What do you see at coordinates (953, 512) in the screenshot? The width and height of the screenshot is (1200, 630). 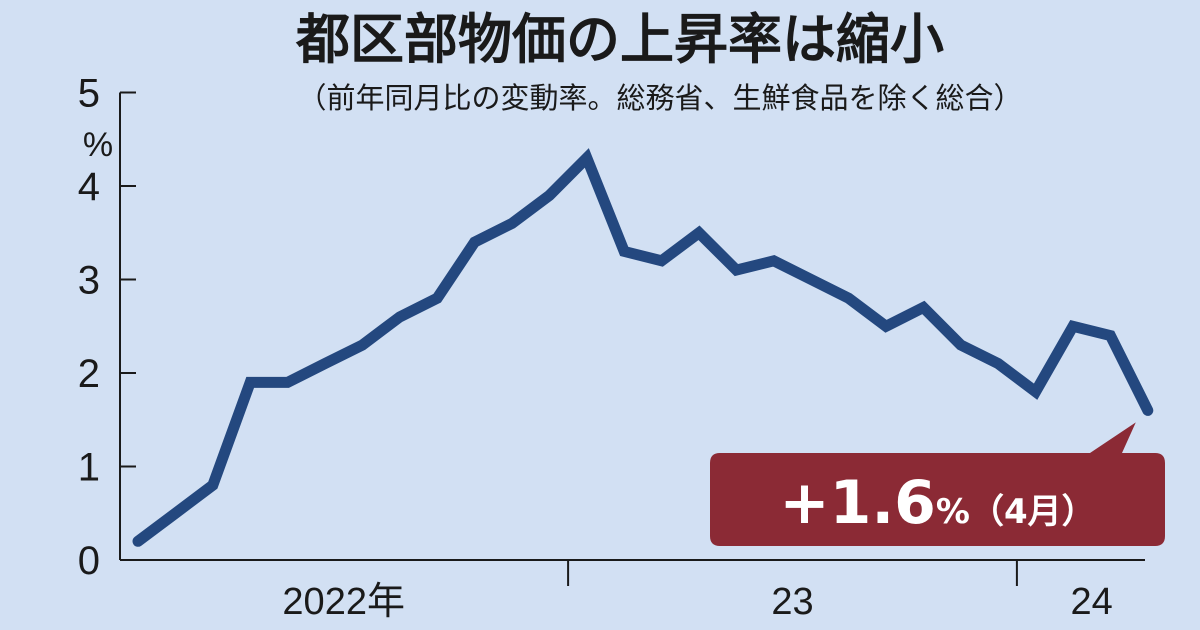 I see `callout-unit: %` at bounding box center [953, 512].